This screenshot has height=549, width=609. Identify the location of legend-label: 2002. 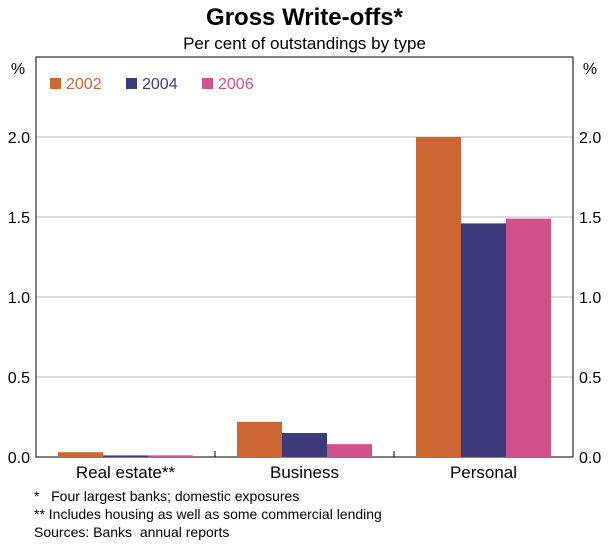
(84, 84).